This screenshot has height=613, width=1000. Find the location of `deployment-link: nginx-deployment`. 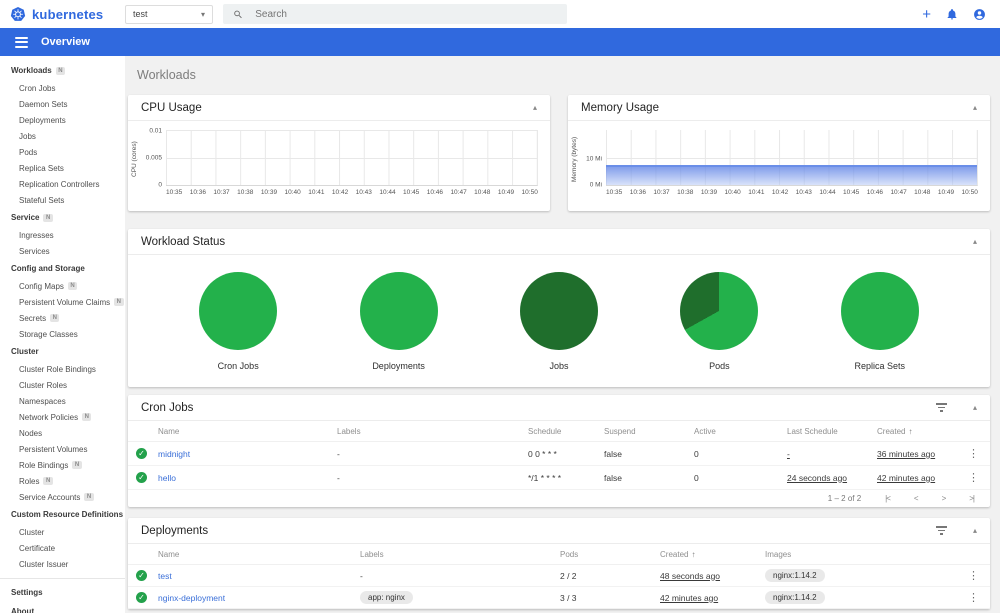

deployment-link: nginx-deployment is located at coordinates (192, 597).